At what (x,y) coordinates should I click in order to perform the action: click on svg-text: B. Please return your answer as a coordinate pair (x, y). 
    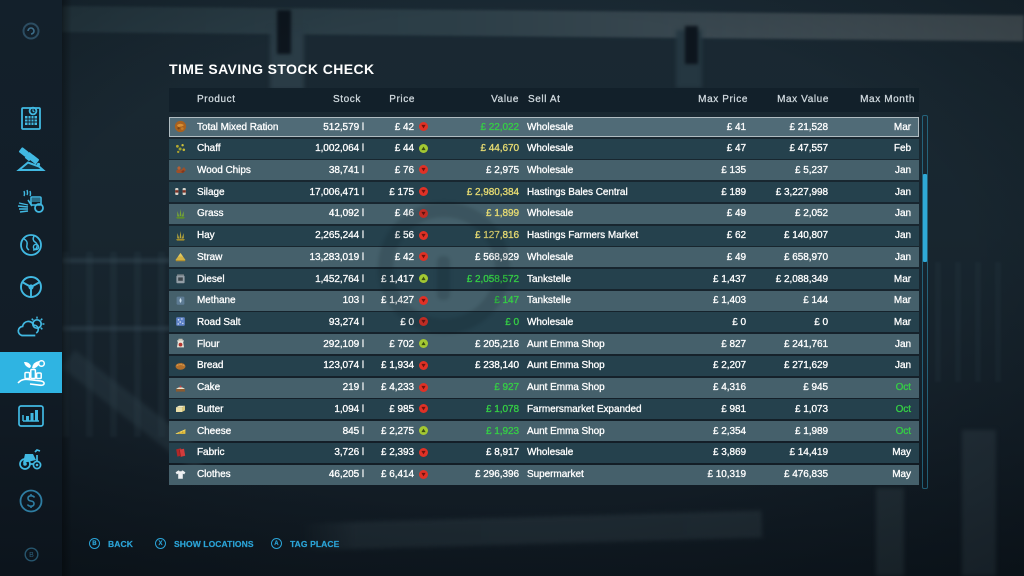
    Looking at the image, I should click on (31, 555).